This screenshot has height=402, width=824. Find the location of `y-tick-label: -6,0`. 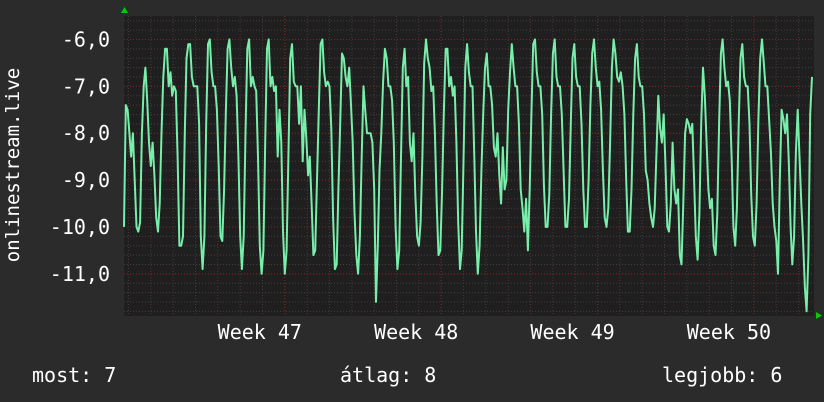

y-tick-label: -6,0 is located at coordinates (86, 39).